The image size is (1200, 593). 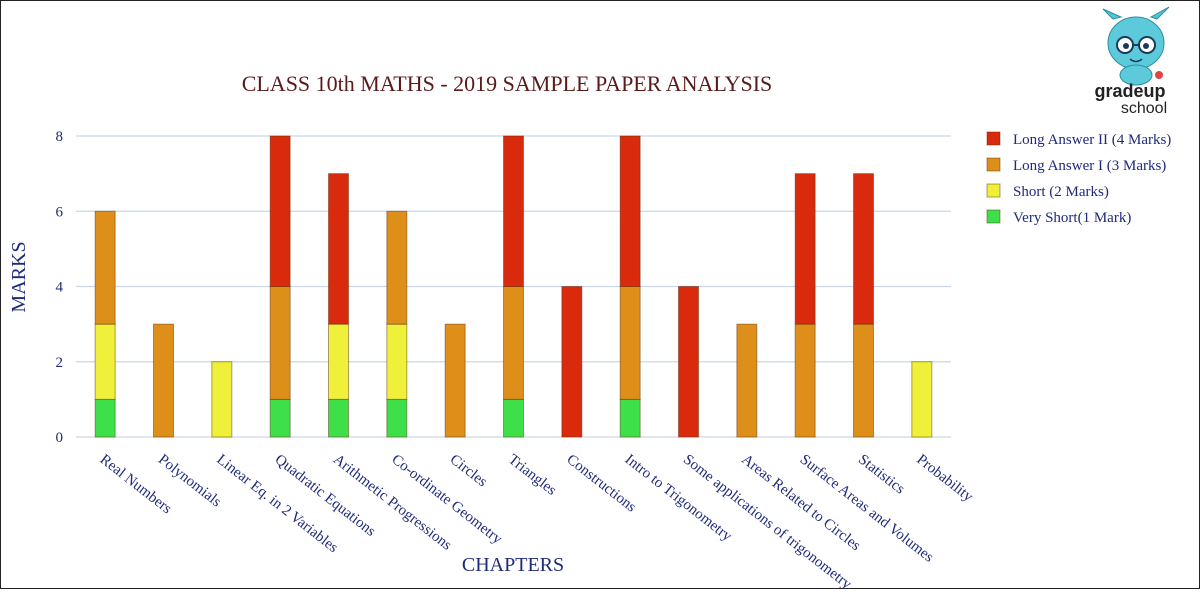 What do you see at coordinates (60, 438) in the screenshot?
I see `y-tick-label: 0` at bounding box center [60, 438].